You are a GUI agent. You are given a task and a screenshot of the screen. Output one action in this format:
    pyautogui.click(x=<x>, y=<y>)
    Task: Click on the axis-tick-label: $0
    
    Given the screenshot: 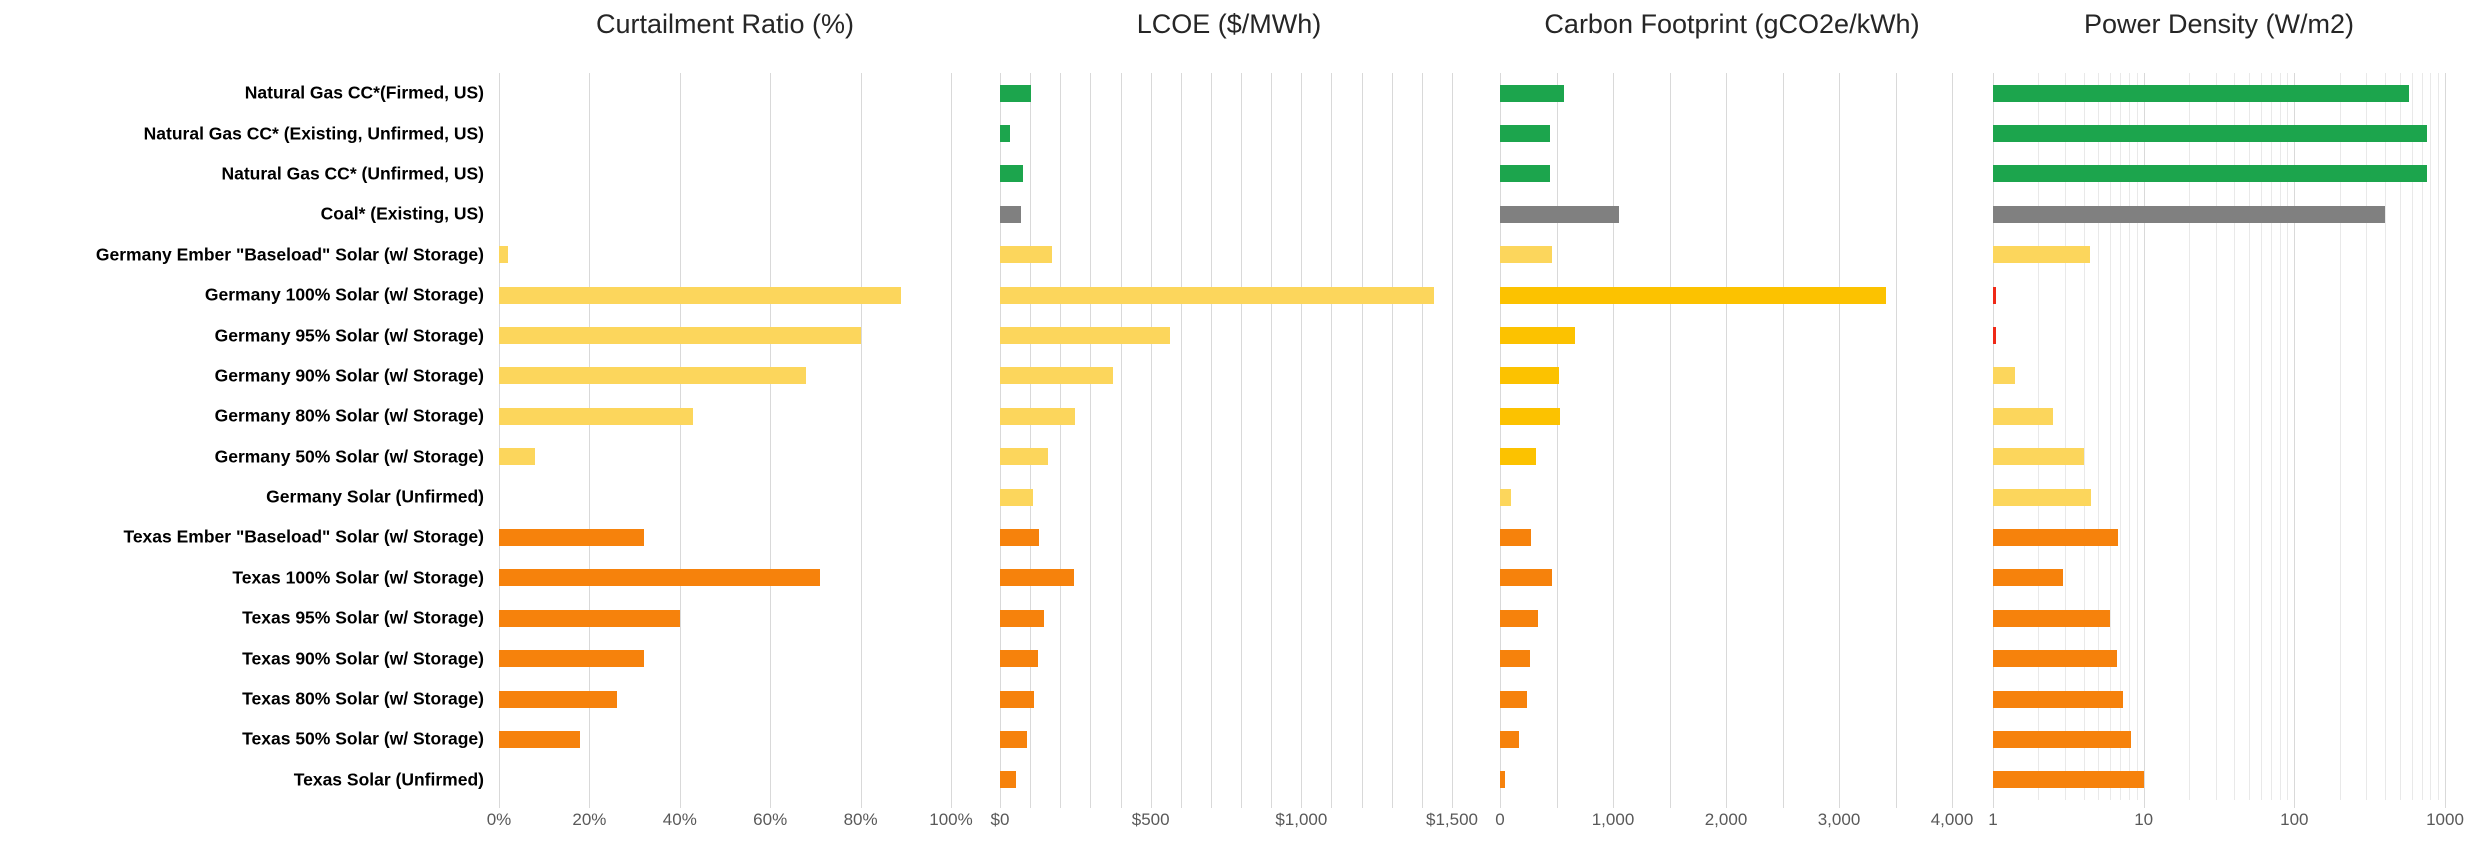 What is the action you would take?
    pyautogui.click(x=1000, y=819)
    